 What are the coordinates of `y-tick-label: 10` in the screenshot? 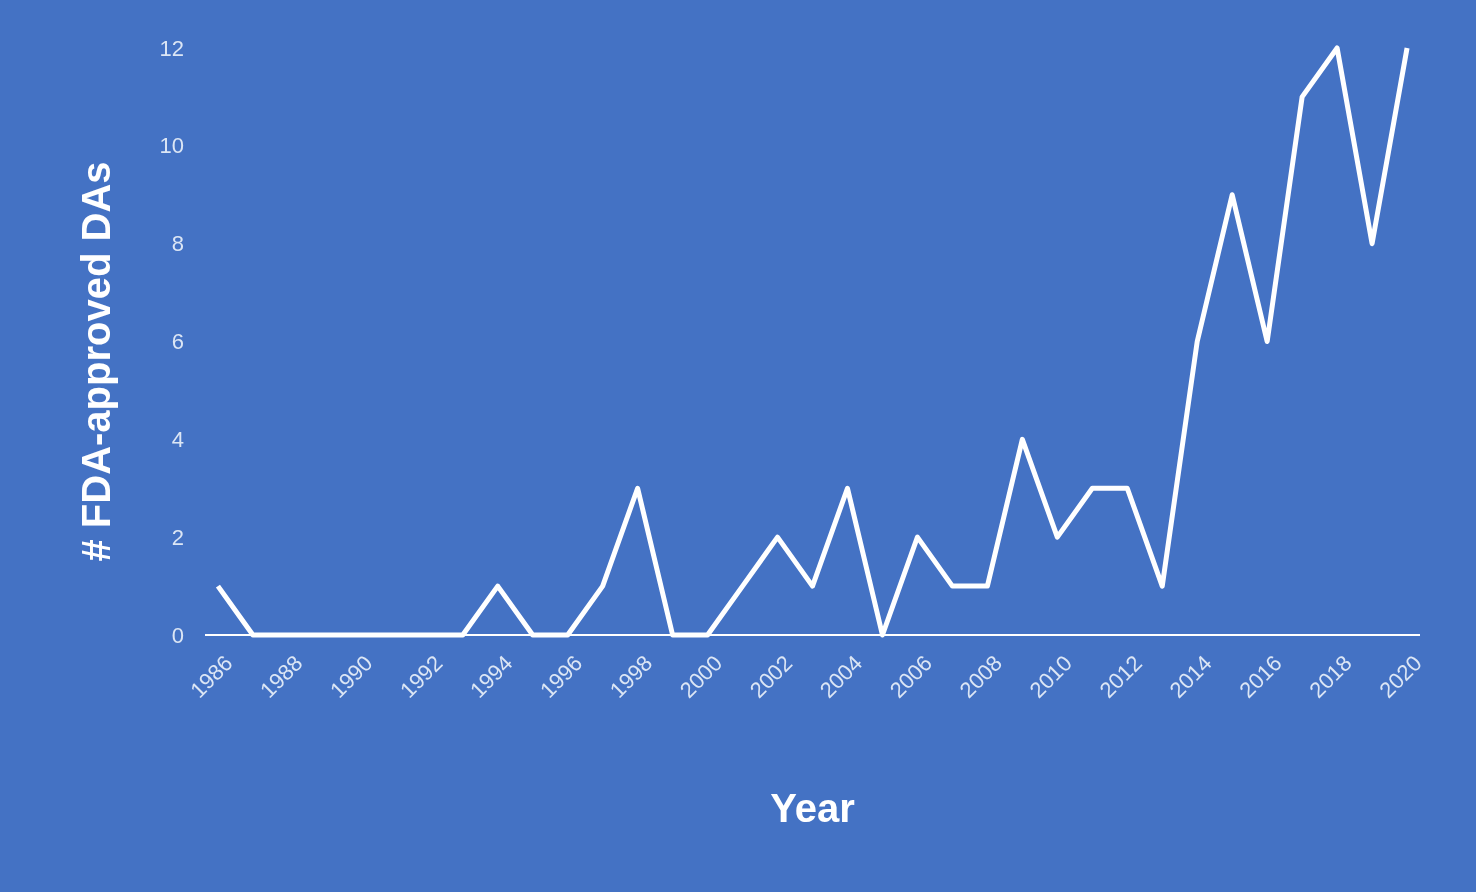 It's located at (171, 146).